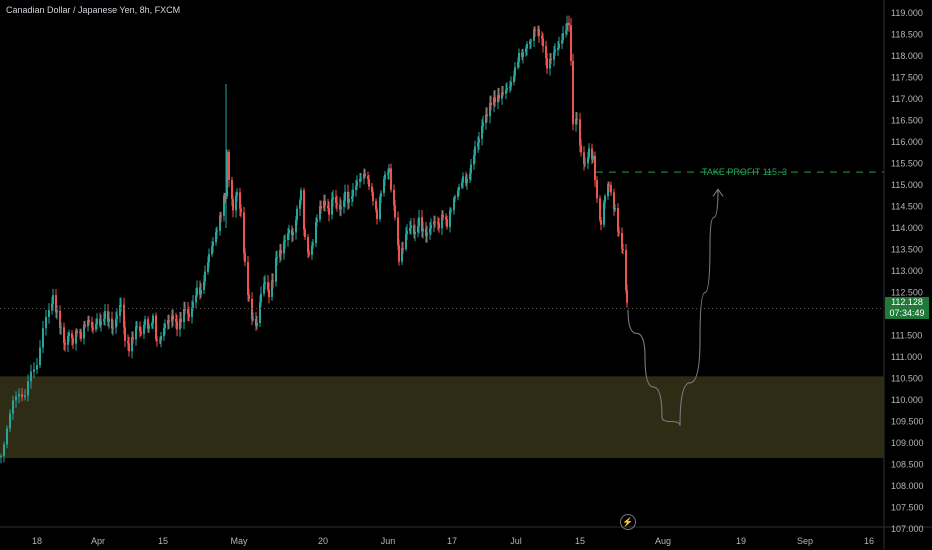 The height and width of the screenshot is (550, 932). What do you see at coordinates (741, 541) in the screenshot?
I see `x-tick-label: 19` at bounding box center [741, 541].